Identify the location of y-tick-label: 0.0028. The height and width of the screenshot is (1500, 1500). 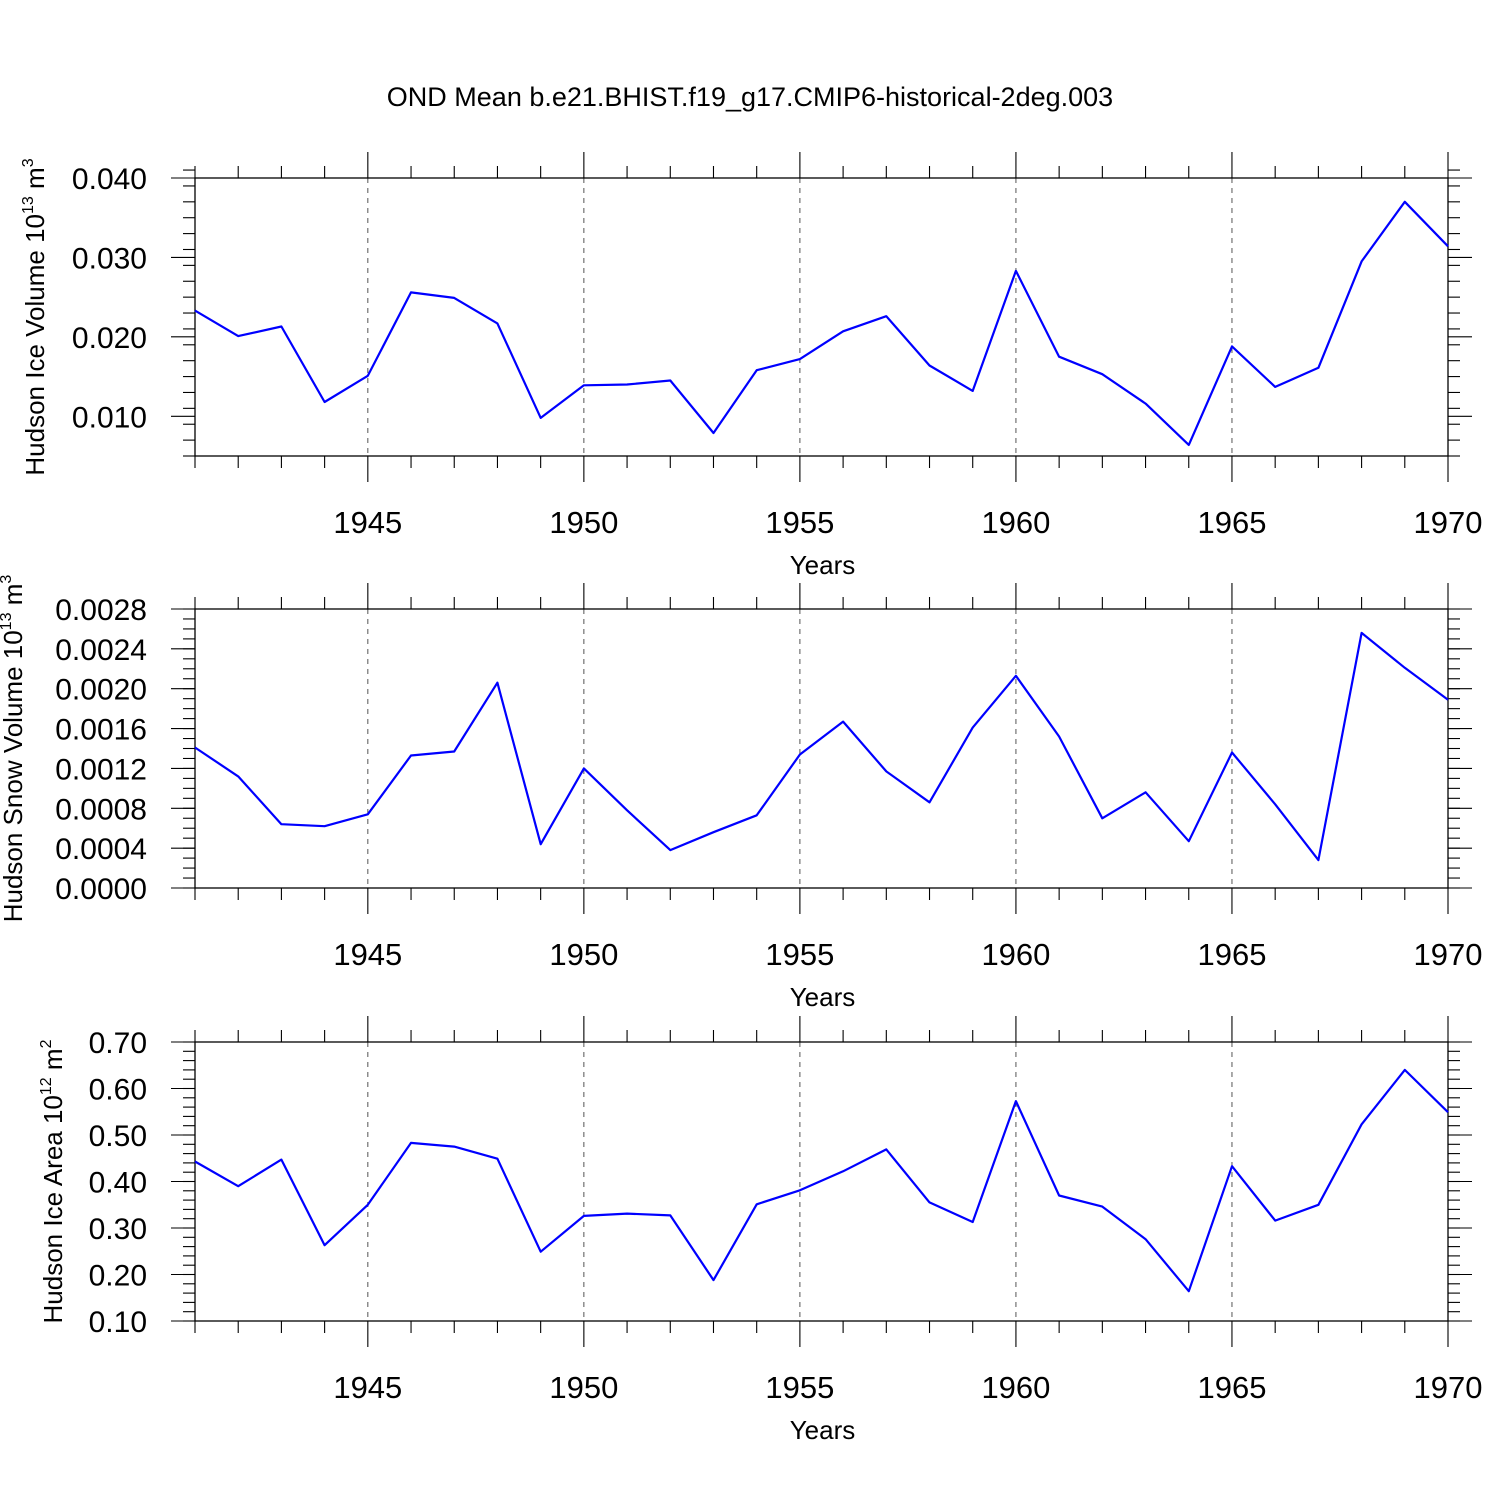
(101, 610).